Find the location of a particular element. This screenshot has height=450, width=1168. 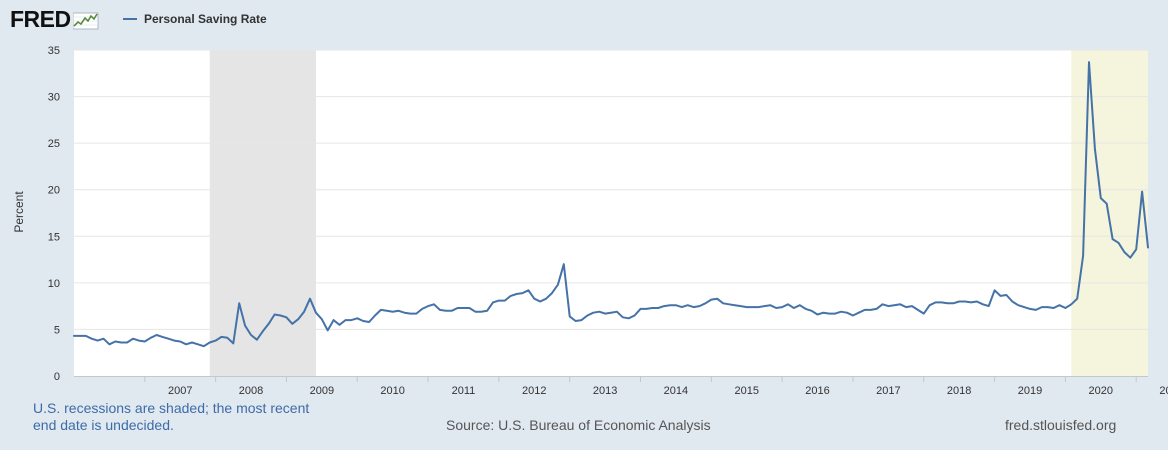

y-tick-label-25: 25 is located at coordinates (54, 144).